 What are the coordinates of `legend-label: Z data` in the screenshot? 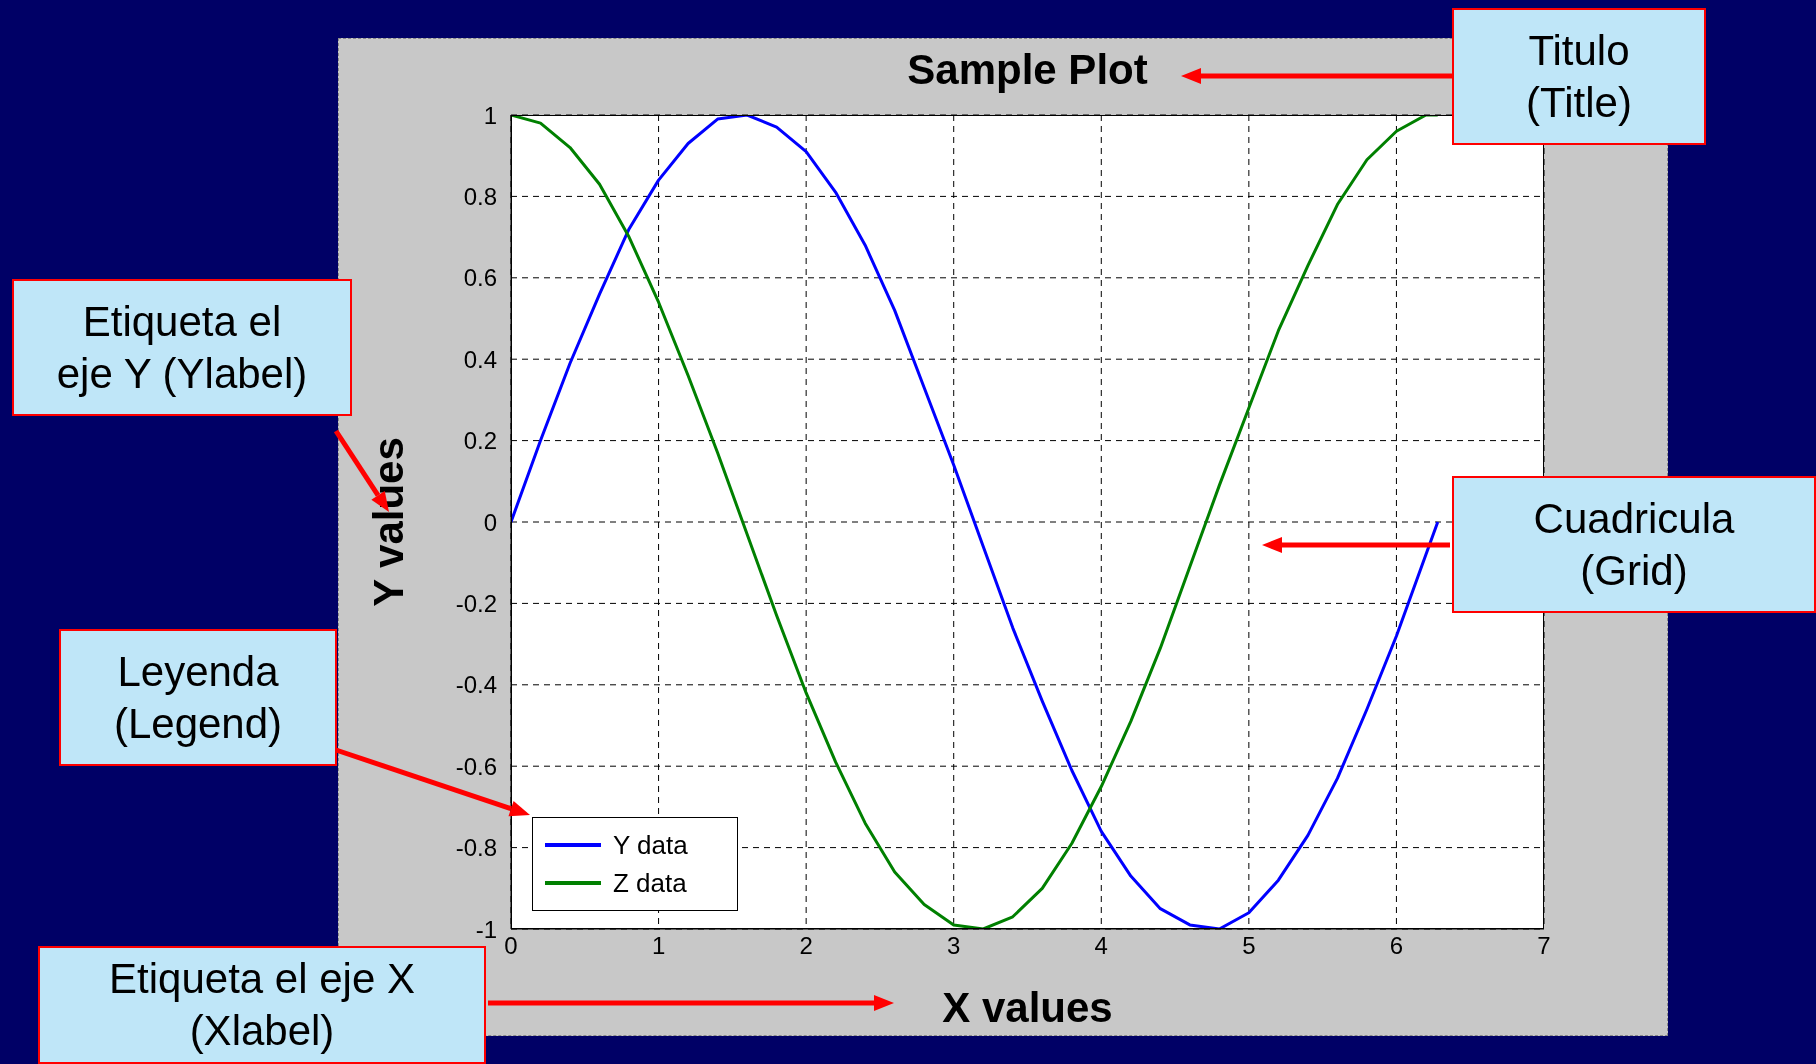 It's located at (650, 883).